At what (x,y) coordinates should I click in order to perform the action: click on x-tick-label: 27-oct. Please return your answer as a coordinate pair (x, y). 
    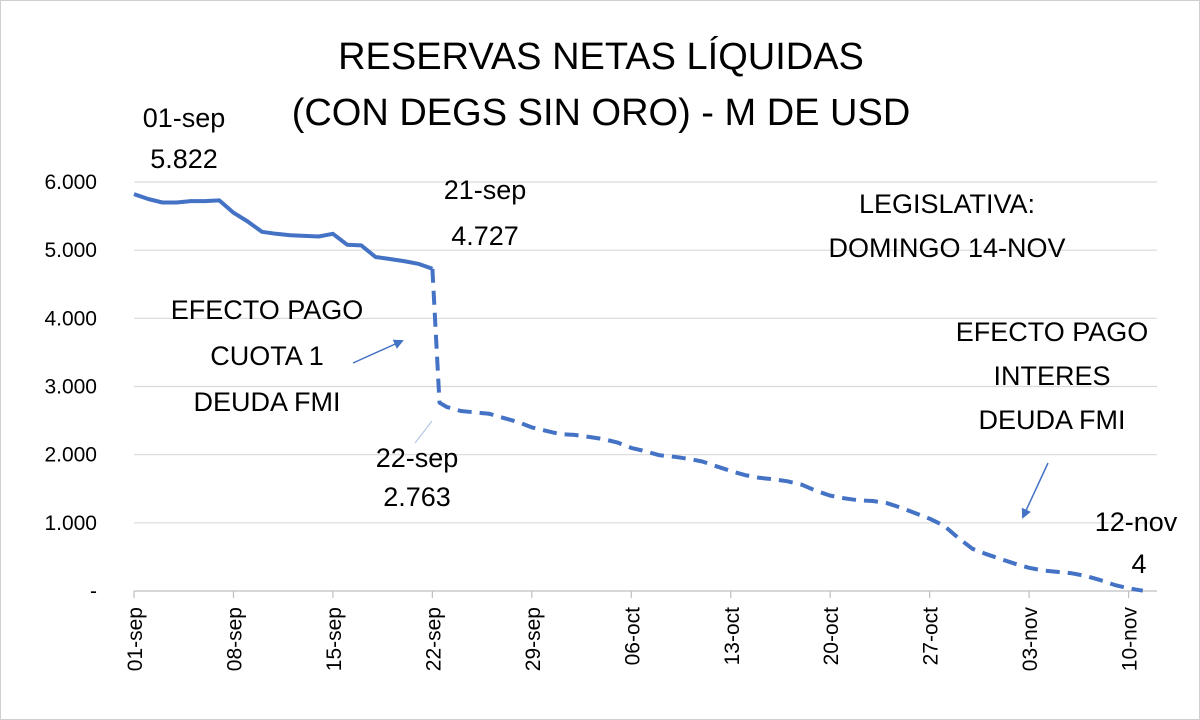
    Looking at the image, I should click on (931, 636).